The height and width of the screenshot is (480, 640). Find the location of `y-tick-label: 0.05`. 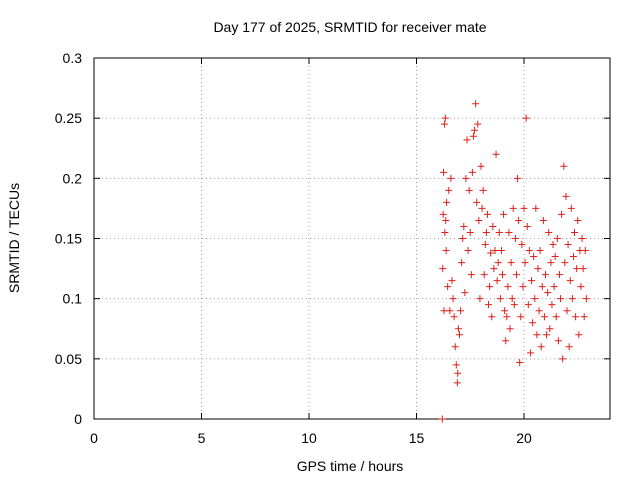

y-tick-label: 0.05 is located at coordinates (68, 359).